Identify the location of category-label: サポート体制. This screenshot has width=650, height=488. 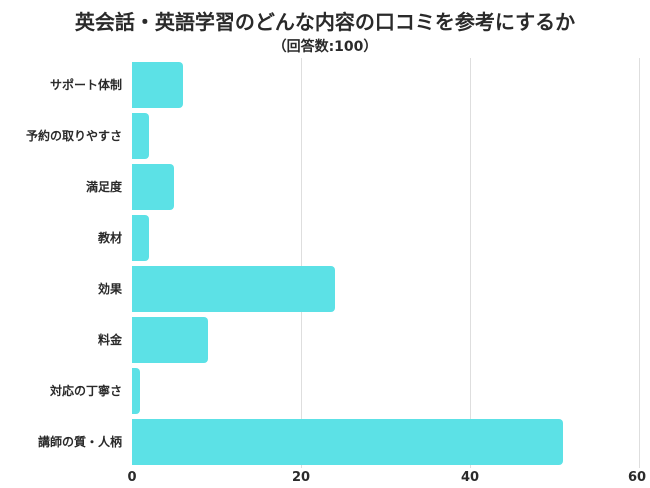
(85, 85).